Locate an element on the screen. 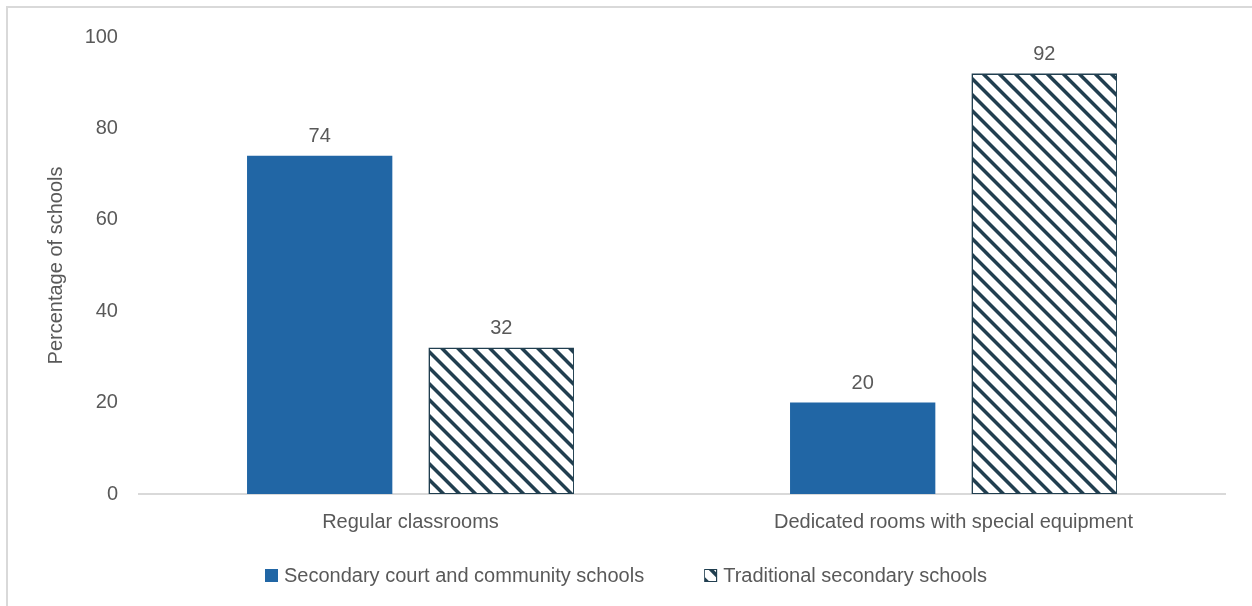  y-tick-label: 60 is located at coordinates (106, 218).